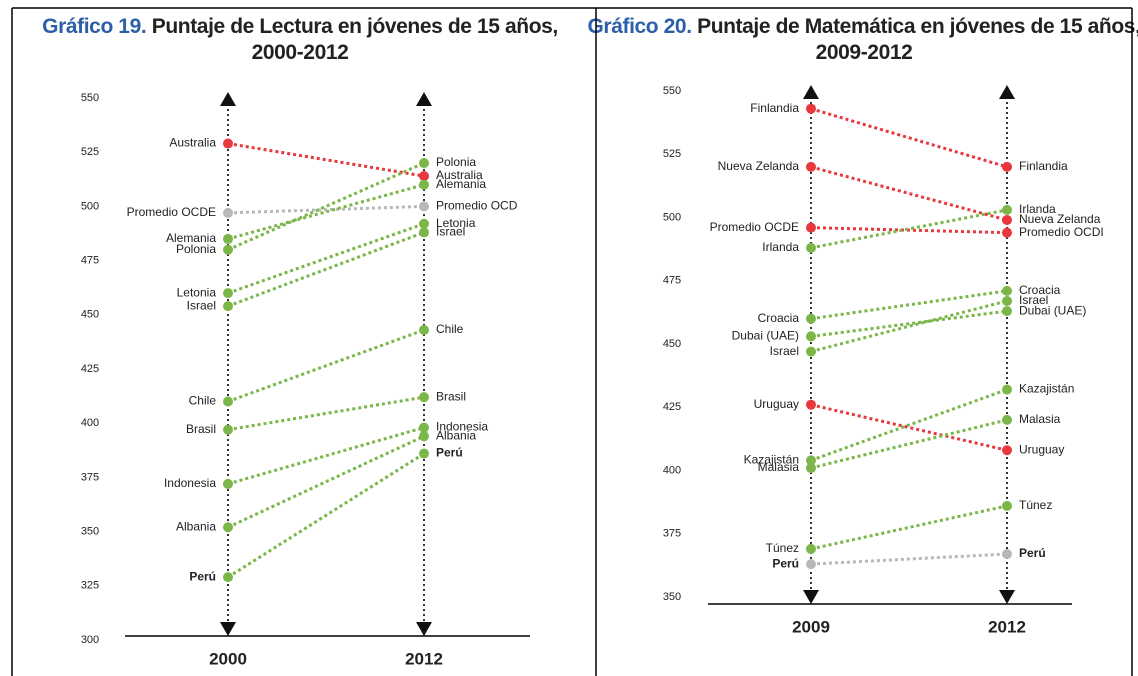 Image resolution: width=1138 pixels, height=676 pixels. Describe the element at coordinates (459, 175) in the screenshot. I see `series-label: Australia` at that location.